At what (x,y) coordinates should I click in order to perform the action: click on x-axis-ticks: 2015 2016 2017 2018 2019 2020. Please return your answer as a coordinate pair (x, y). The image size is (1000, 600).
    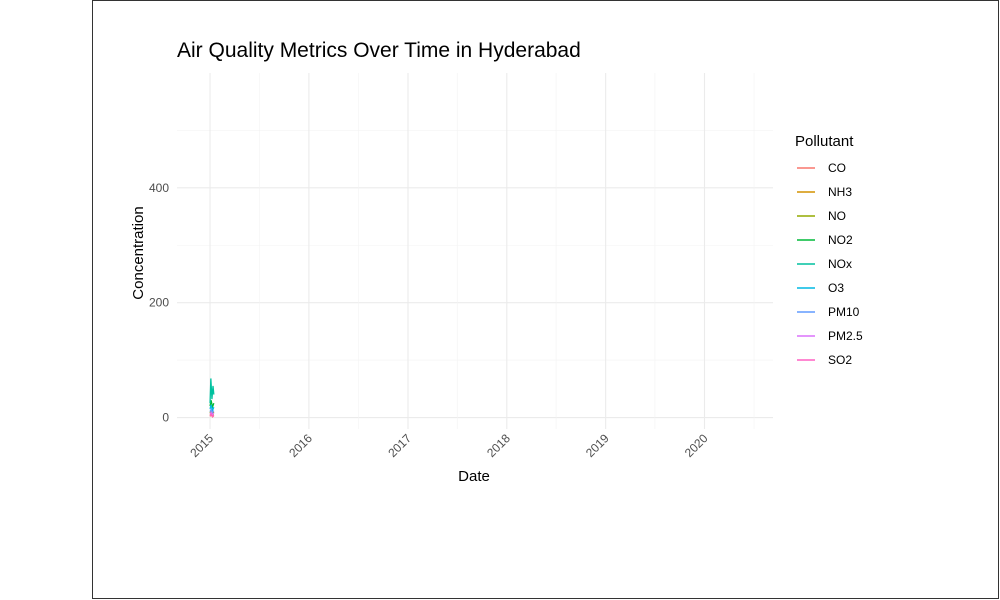
    Looking at the image, I should click on (448, 445).